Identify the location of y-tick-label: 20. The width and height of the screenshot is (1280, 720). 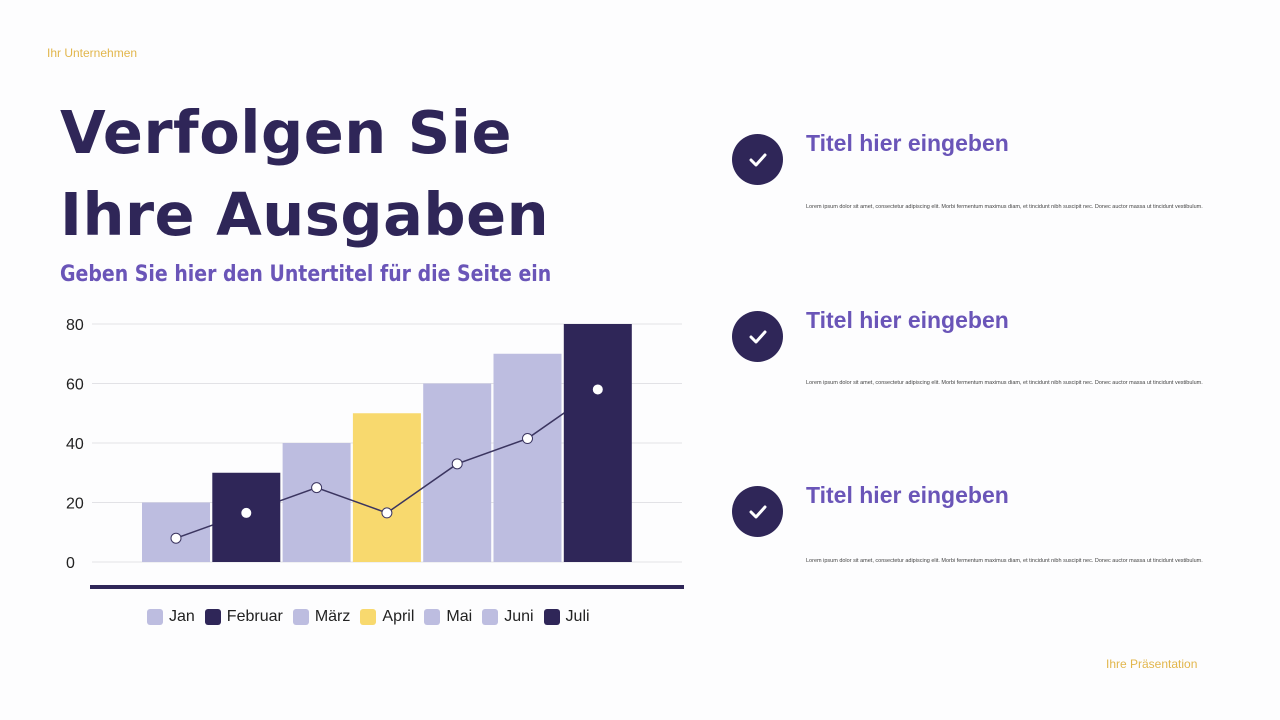
(75, 504).